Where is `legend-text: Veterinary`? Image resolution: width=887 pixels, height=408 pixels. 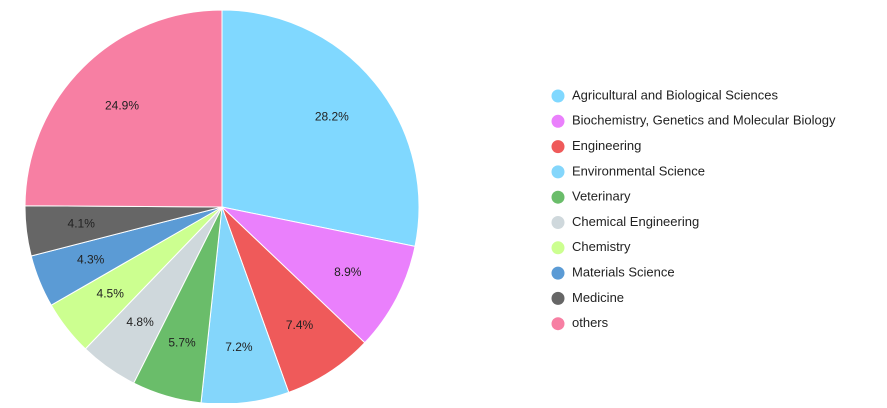
legend-text: Veterinary is located at coordinates (601, 196).